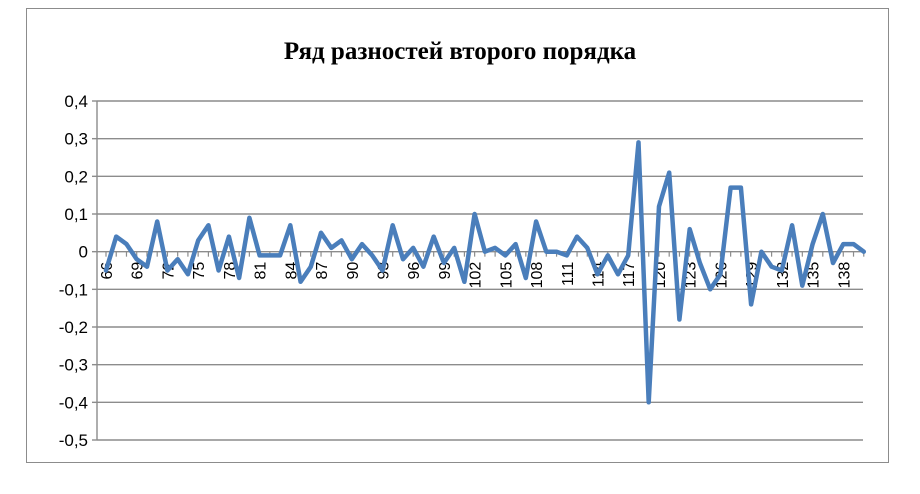 This screenshot has height=494, width=920. Describe the element at coordinates (414, 271) in the screenshot. I see `x-tick-label: 96` at that location.